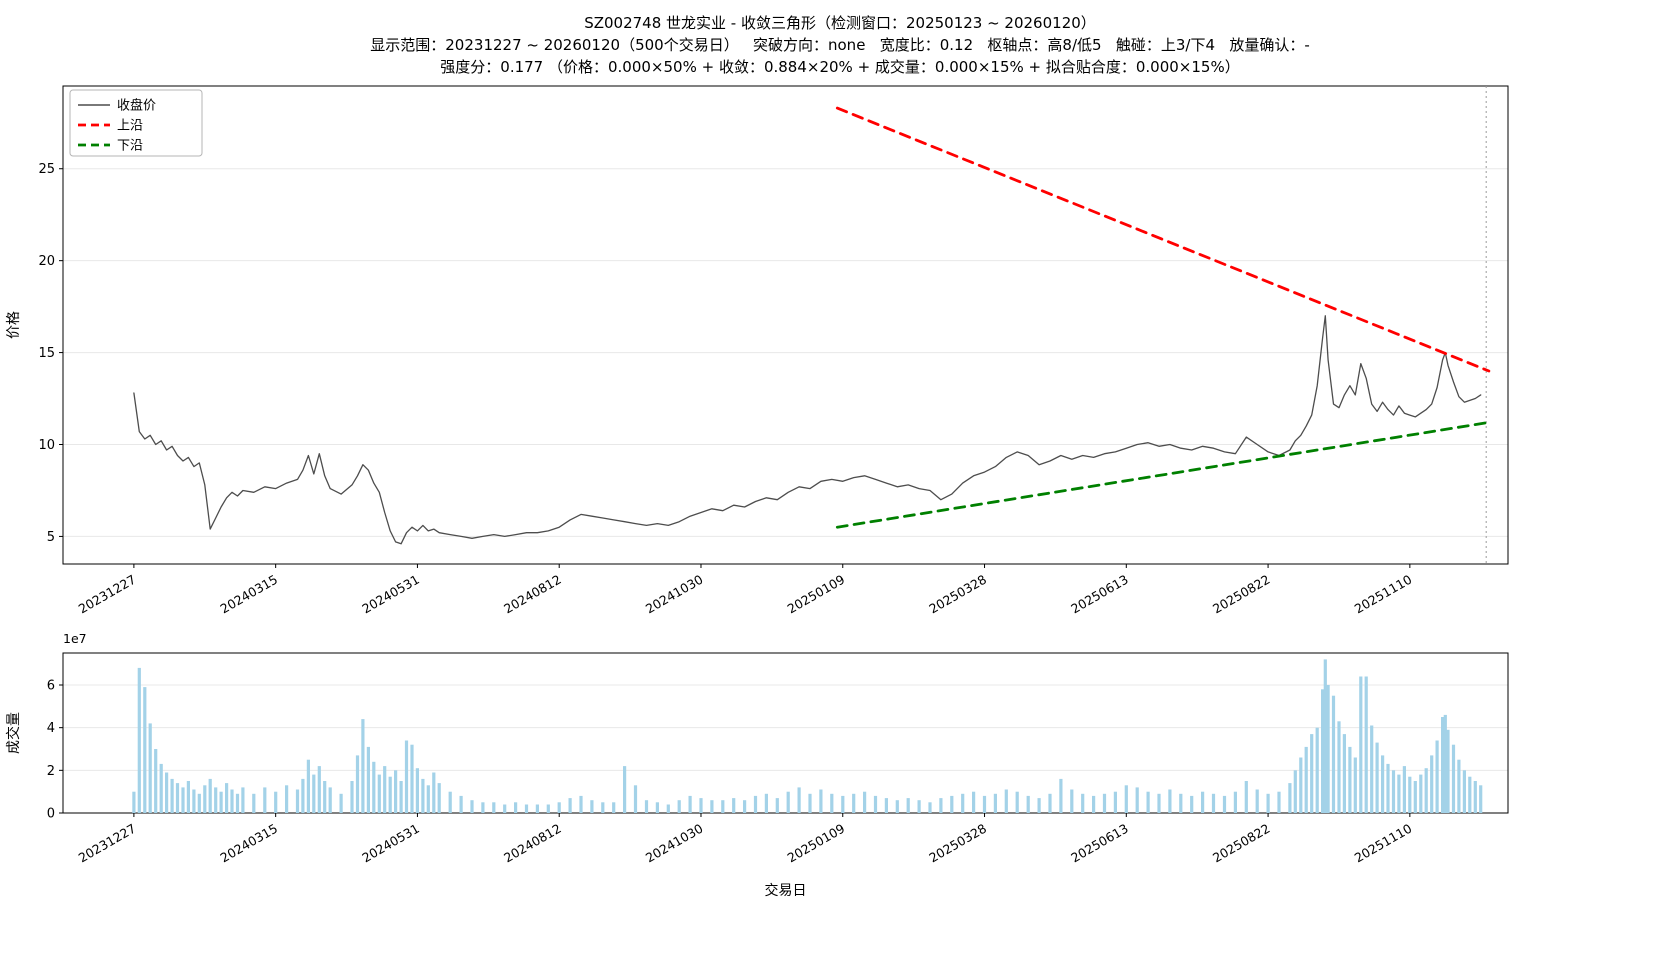 The height and width of the screenshot is (960, 1680). Describe the element at coordinates (1163, 474) in the screenshot. I see `lower-edge-line` at that location.